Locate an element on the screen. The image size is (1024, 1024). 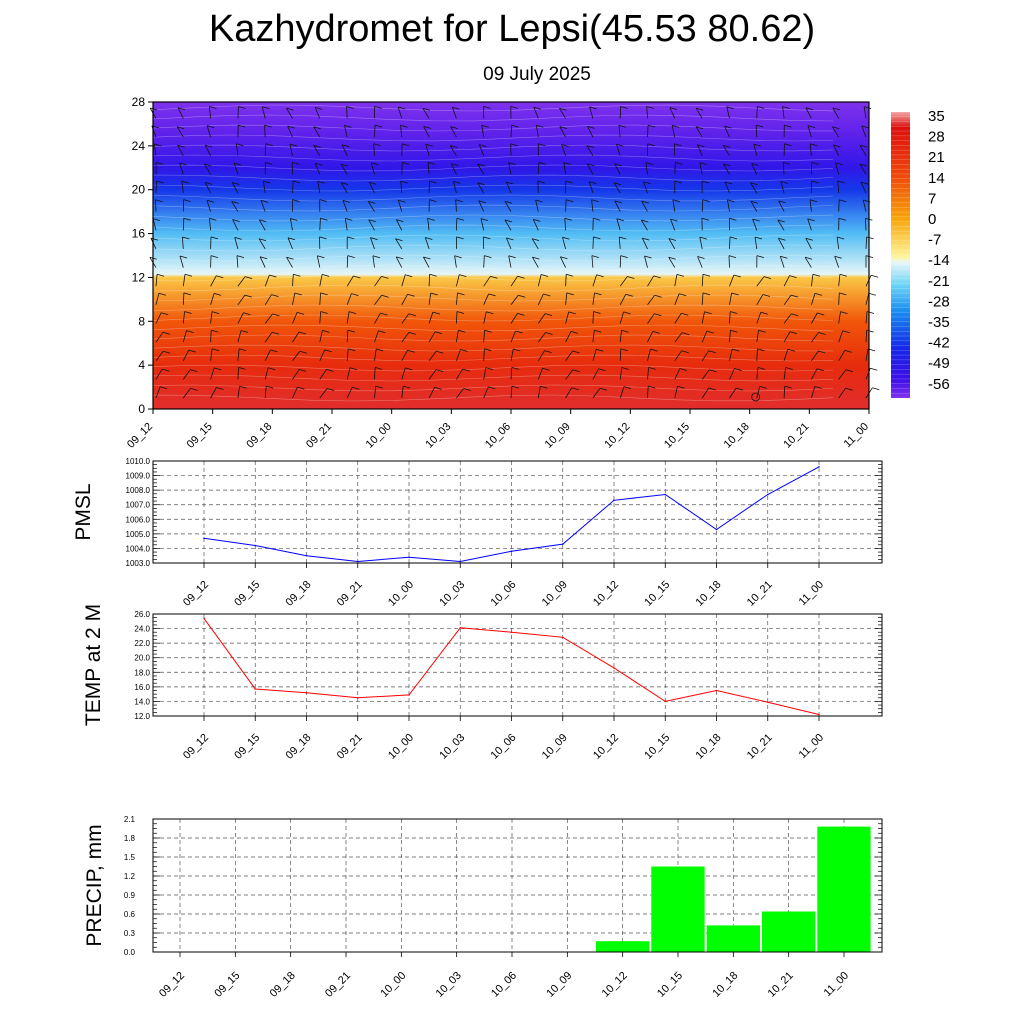
colorbar-label: -35 is located at coordinates (939, 322).